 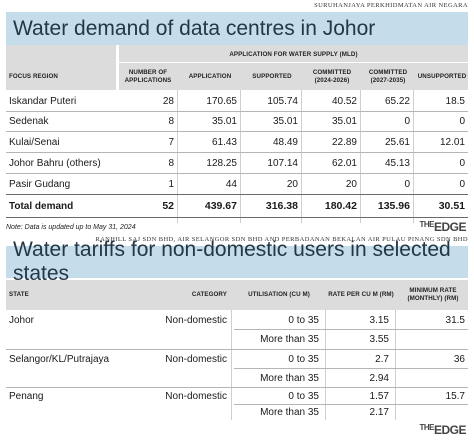 I want to click on state-cell: Selangor/KL/Putrajaya, so click(x=59, y=359).